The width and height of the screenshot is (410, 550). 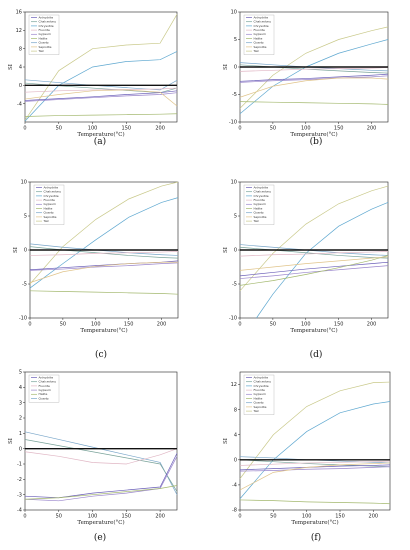 What do you see at coordinates (234, 511) in the screenshot?
I see `y-tick-label: -8` at bounding box center [234, 511].